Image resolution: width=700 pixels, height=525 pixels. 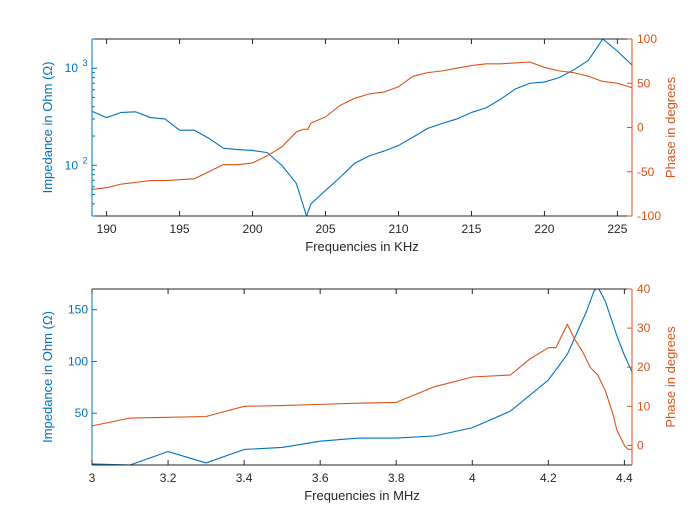 What do you see at coordinates (644, 367) in the screenshot?
I see `y-right-tick-label: 20` at bounding box center [644, 367].